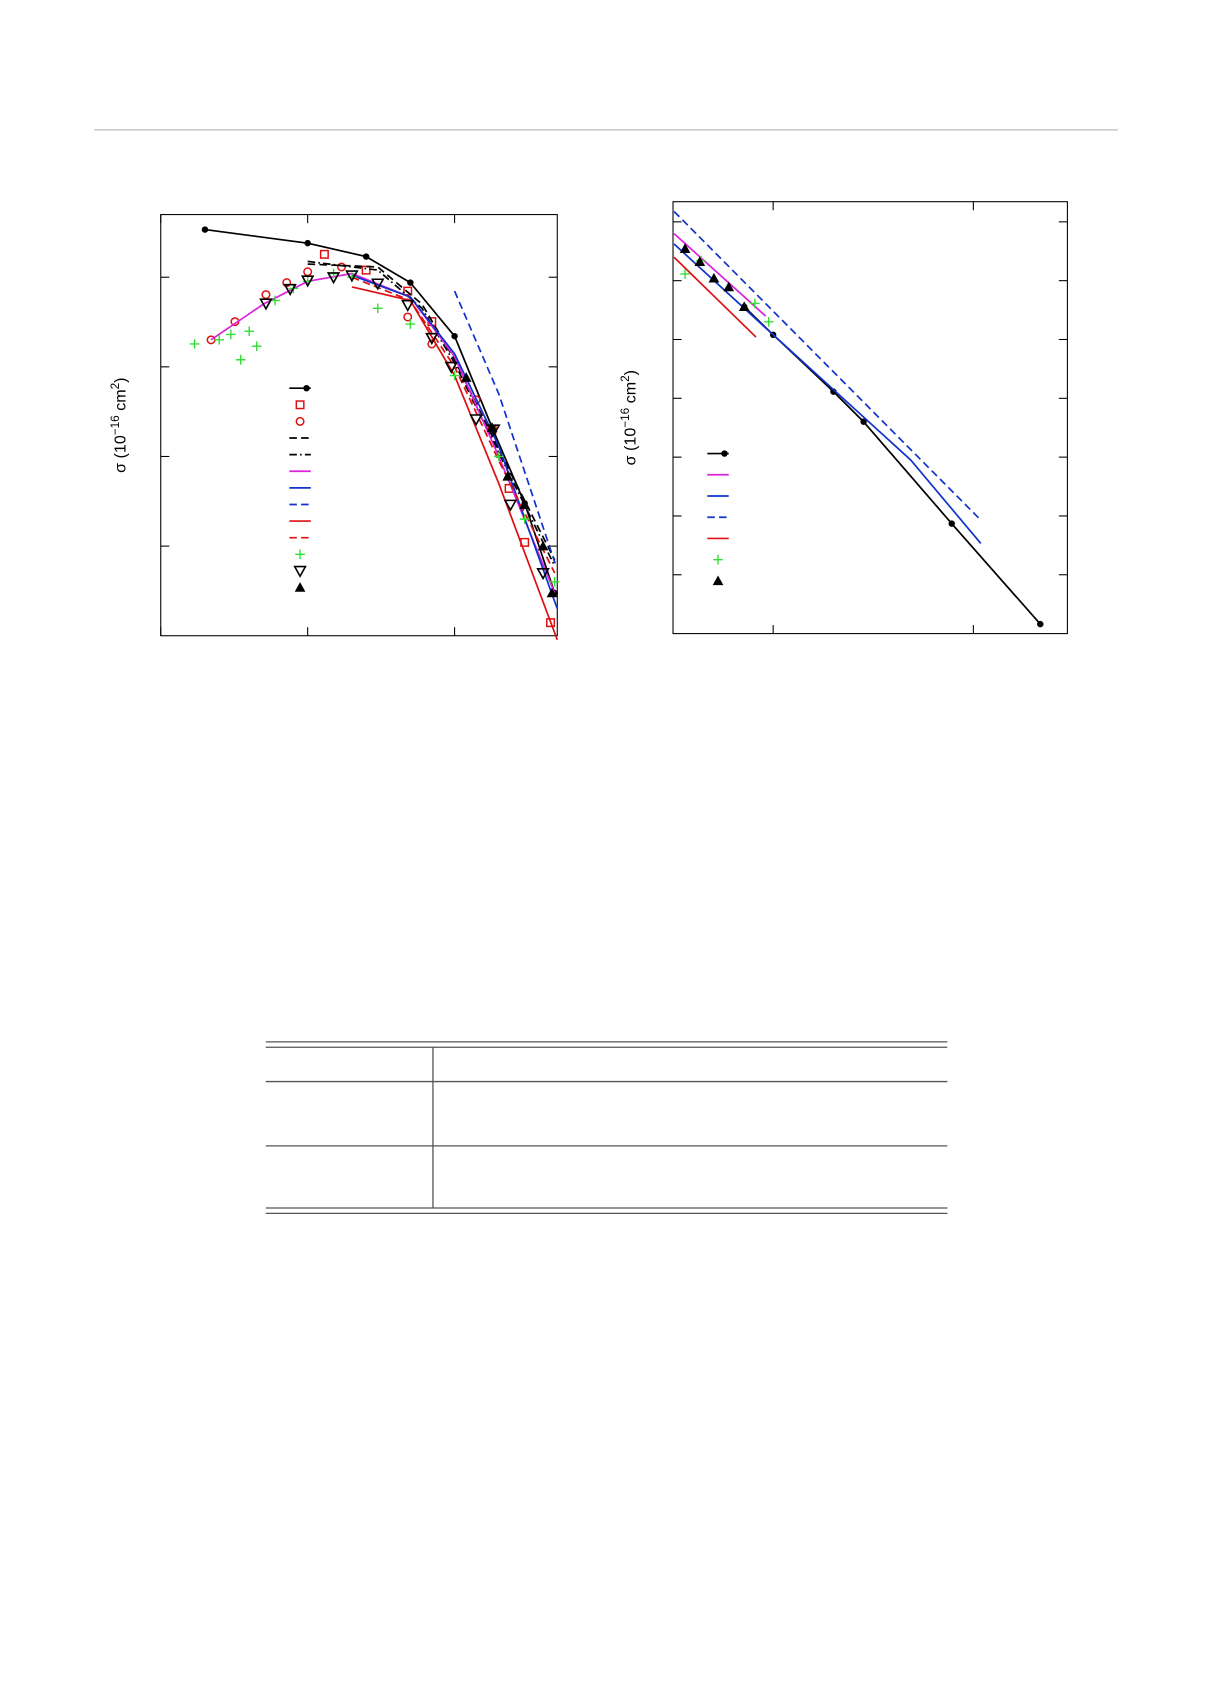 The height and width of the screenshot is (1683, 1211). What do you see at coordinates (606, 1128) in the screenshot?
I see `table` at bounding box center [606, 1128].